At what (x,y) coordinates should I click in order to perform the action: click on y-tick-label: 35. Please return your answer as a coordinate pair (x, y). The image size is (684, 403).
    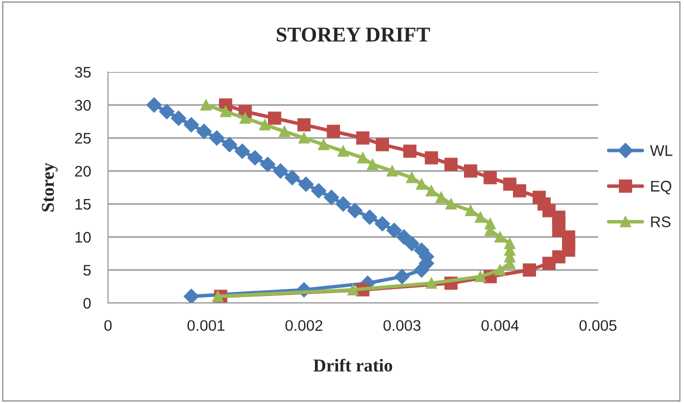
    Looking at the image, I should click on (82, 72).